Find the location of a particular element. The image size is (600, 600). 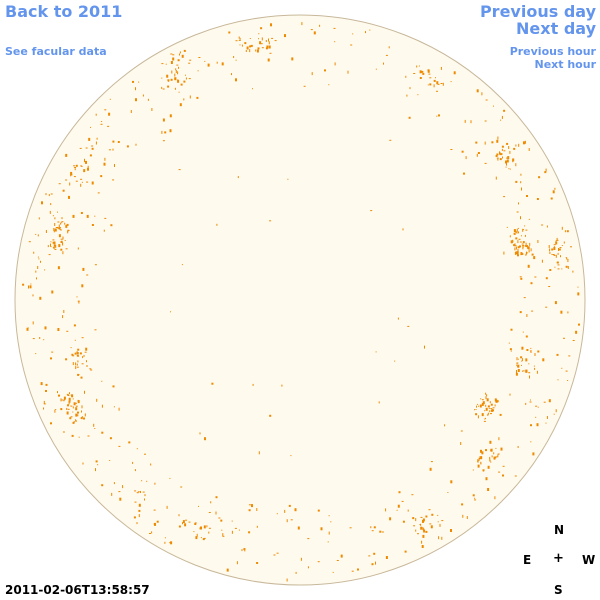

previous-day-link: Previous day is located at coordinates (537, 11).